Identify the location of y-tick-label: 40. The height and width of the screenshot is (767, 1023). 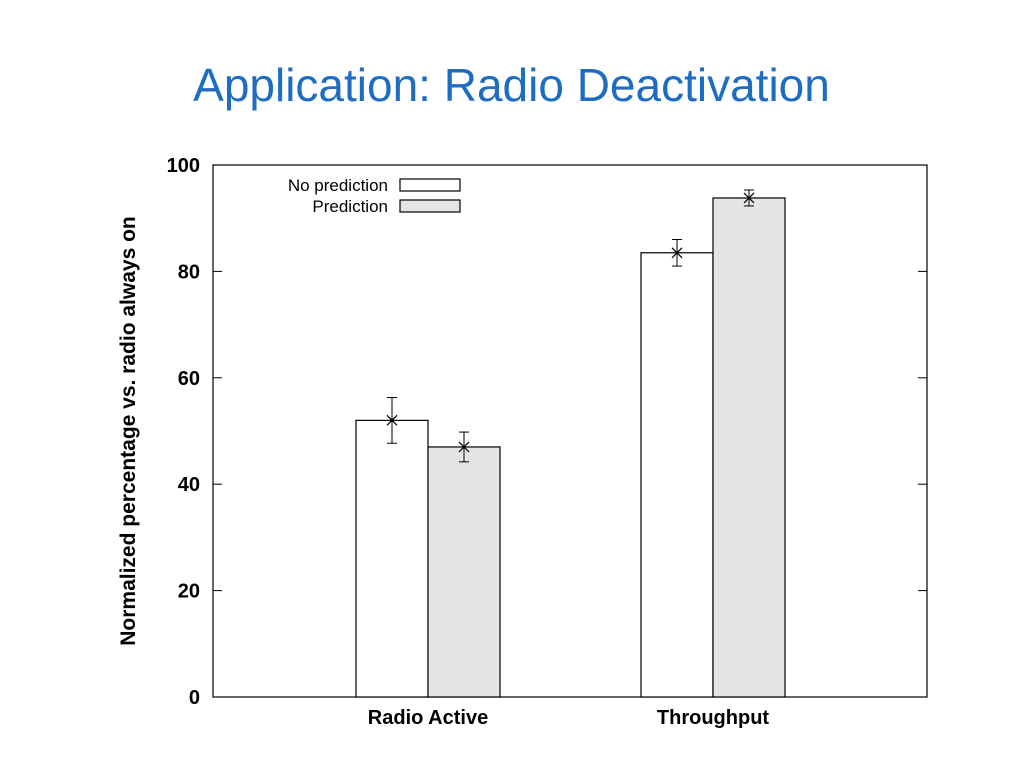
(189, 485).